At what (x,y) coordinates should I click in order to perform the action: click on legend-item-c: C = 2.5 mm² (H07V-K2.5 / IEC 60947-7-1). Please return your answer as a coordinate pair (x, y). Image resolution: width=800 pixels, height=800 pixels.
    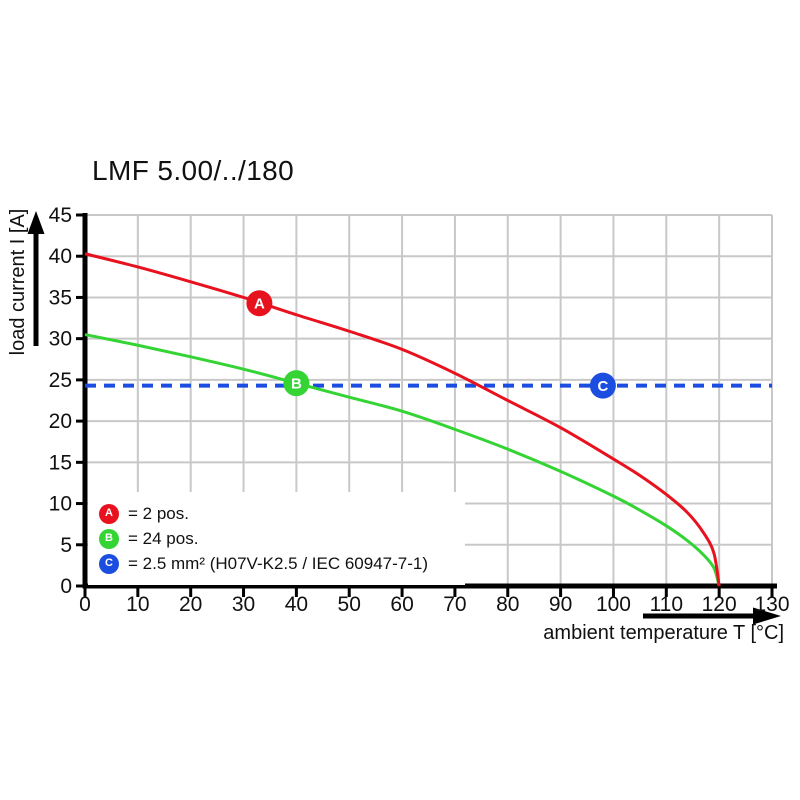
    Looking at the image, I should click on (282, 563).